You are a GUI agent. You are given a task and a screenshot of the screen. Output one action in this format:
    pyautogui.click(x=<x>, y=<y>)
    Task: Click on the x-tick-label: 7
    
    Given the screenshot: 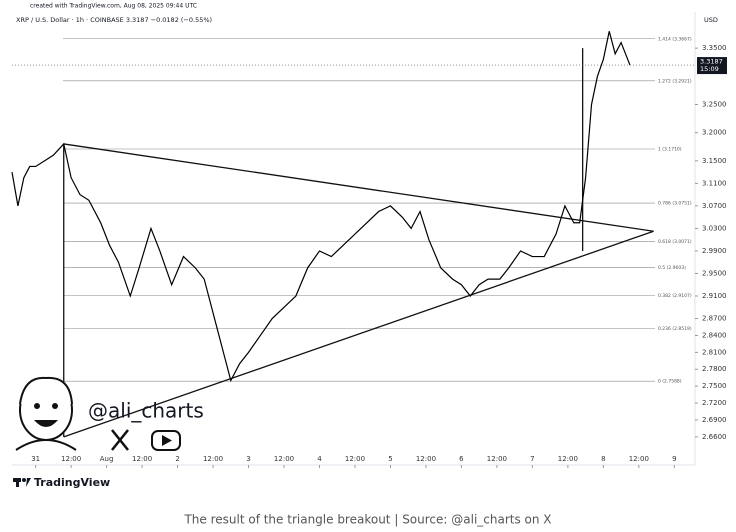 What is the action you would take?
    pyautogui.click(x=532, y=459)
    